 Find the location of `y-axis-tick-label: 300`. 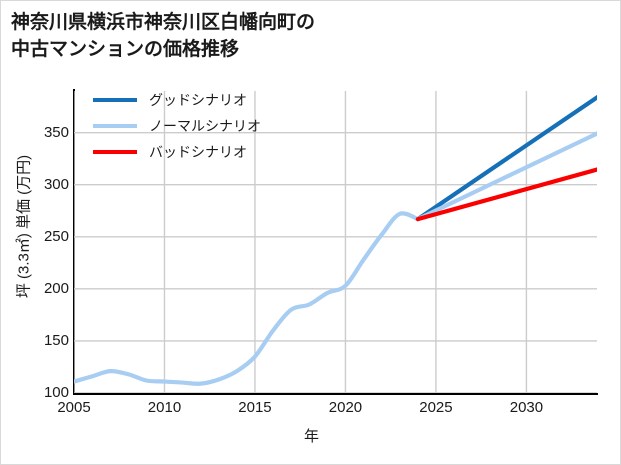

y-axis-tick-label: 300 is located at coordinates (56, 184).